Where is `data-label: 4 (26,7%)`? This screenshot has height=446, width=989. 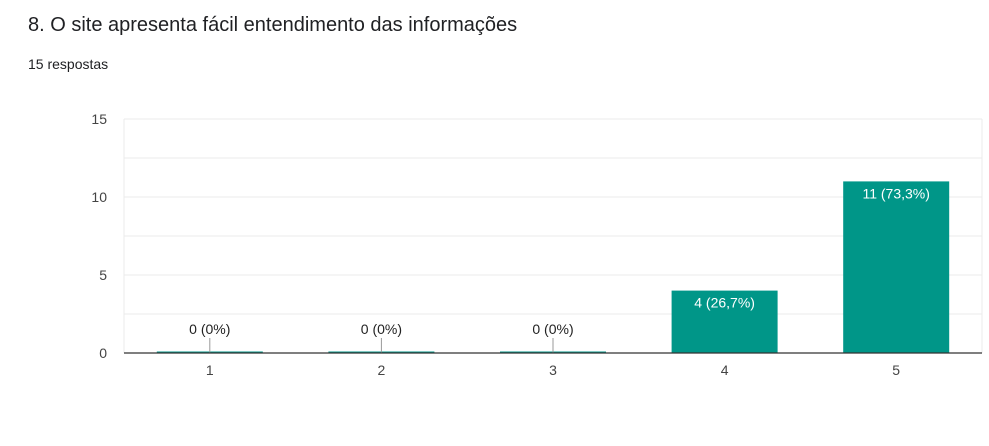 data-label: 4 (26,7%) is located at coordinates (724, 303).